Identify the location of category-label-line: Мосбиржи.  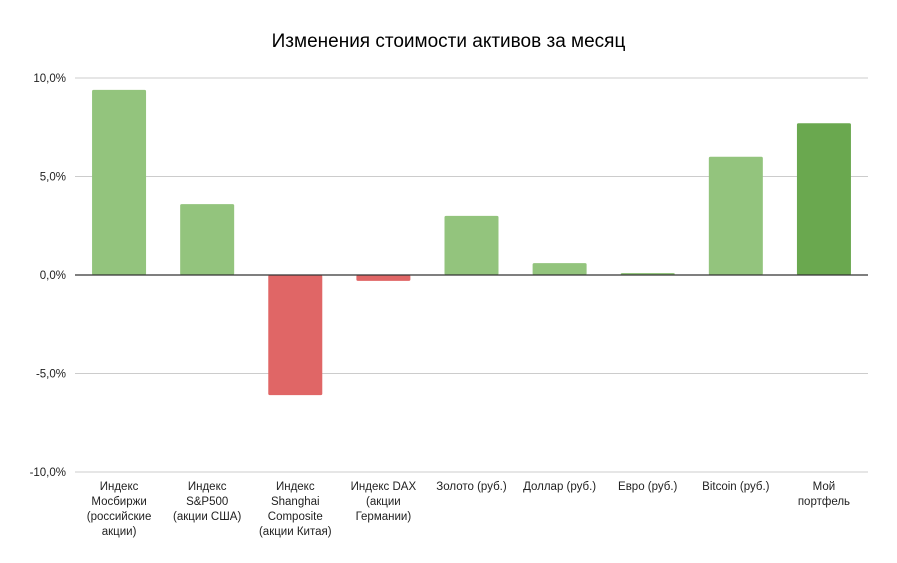
(118, 502).